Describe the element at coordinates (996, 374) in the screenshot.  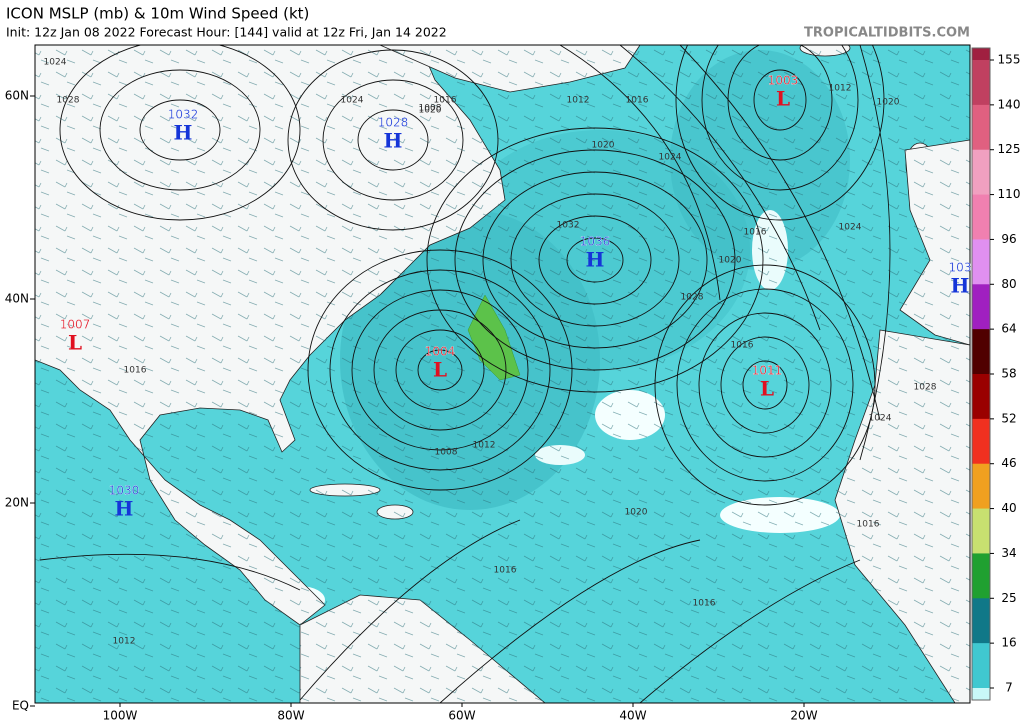
I see `colorbar: 155 140 125 110 96 80 64 58 52 46 40 34 25 16 7` at that location.